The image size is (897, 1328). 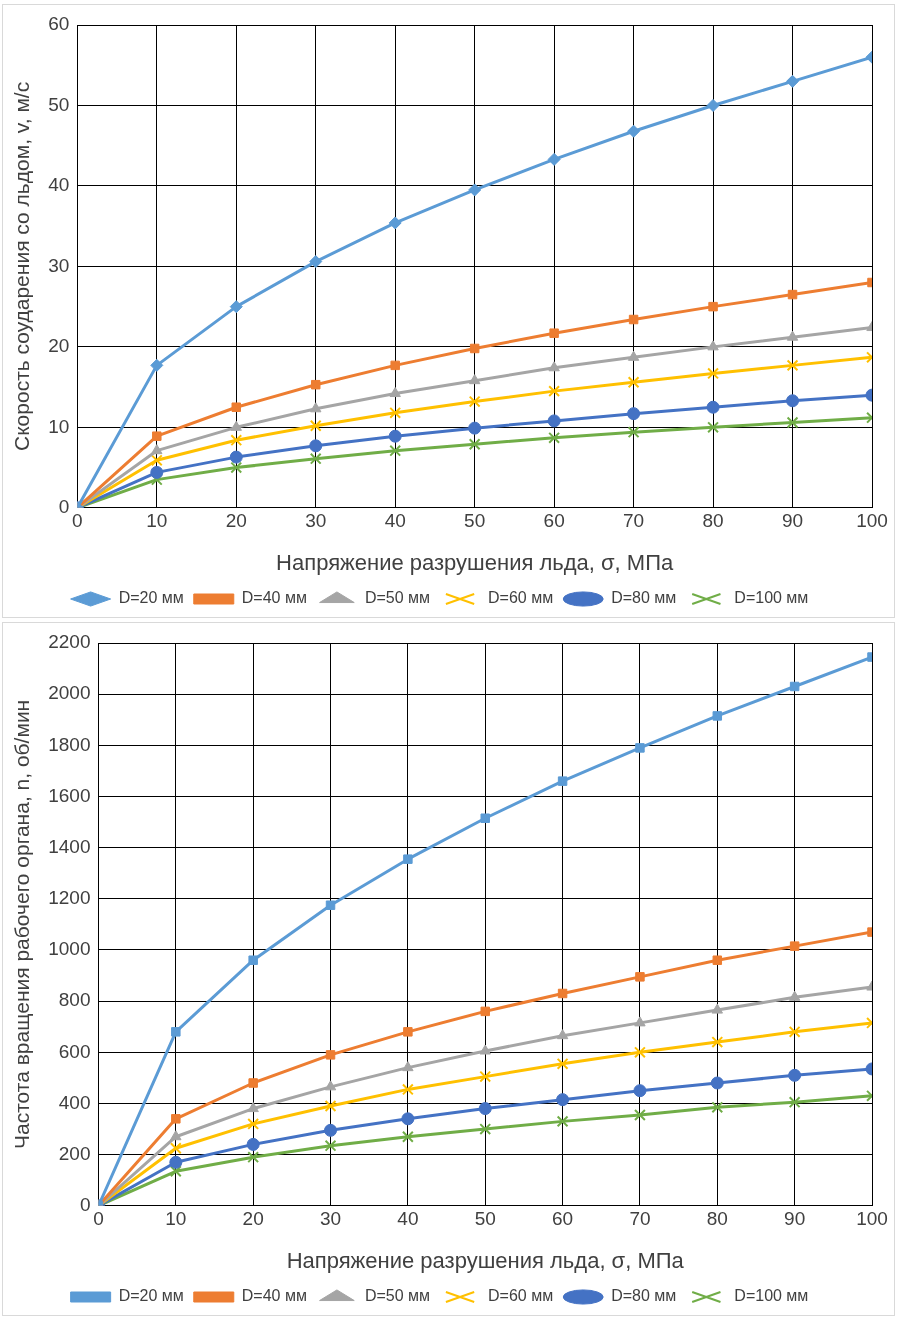 What do you see at coordinates (69, 642) in the screenshot?
I see `y-tick-label: 2200` at bounding box center [69, 642].